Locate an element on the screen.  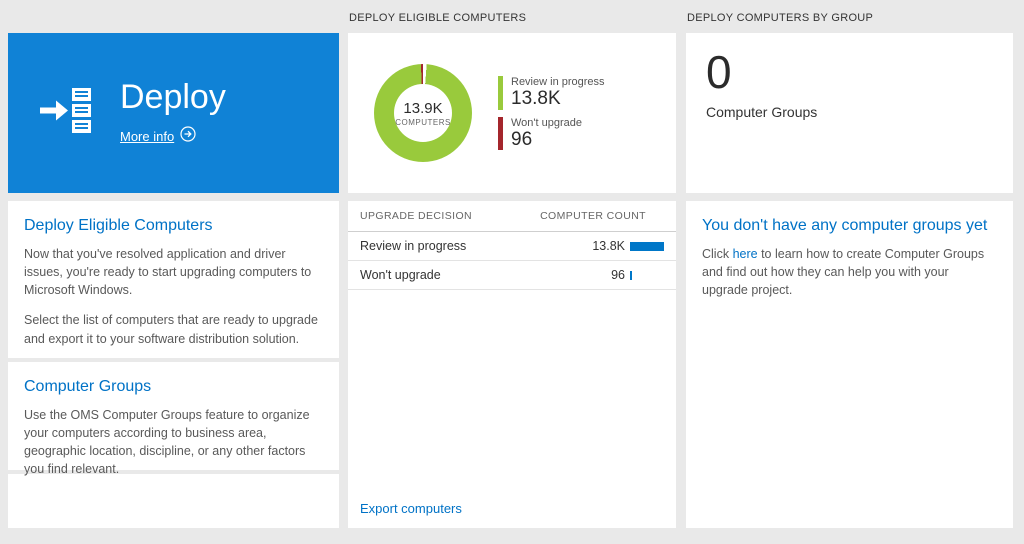
table-header-row: UPGRADE DECISION COMPUTER COUNT is located at coordinates (512, 216).